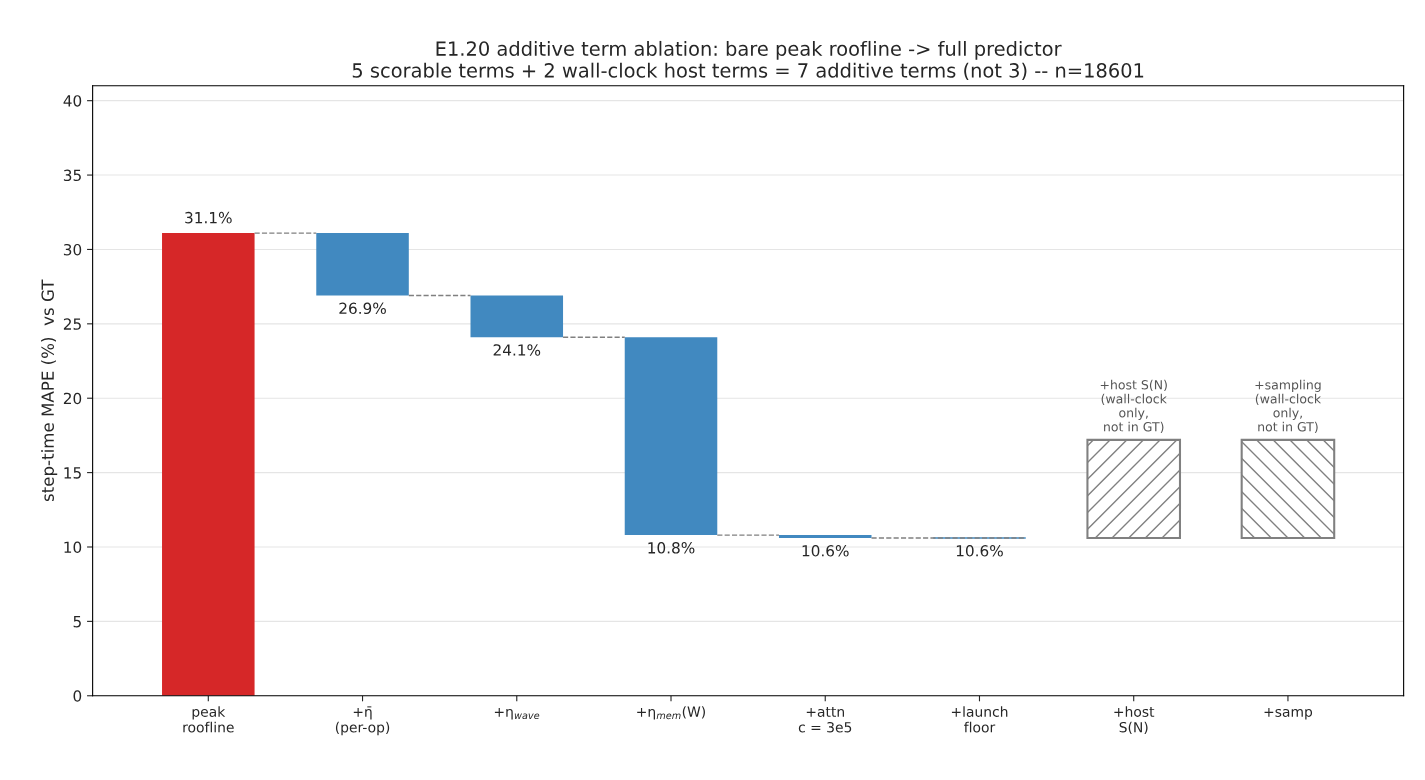 The width and height of the screenshot is (1425, 780). Describe the element at coordinates (362, 308) in the screenshot. I see `annotation: 26.9%` at that location.